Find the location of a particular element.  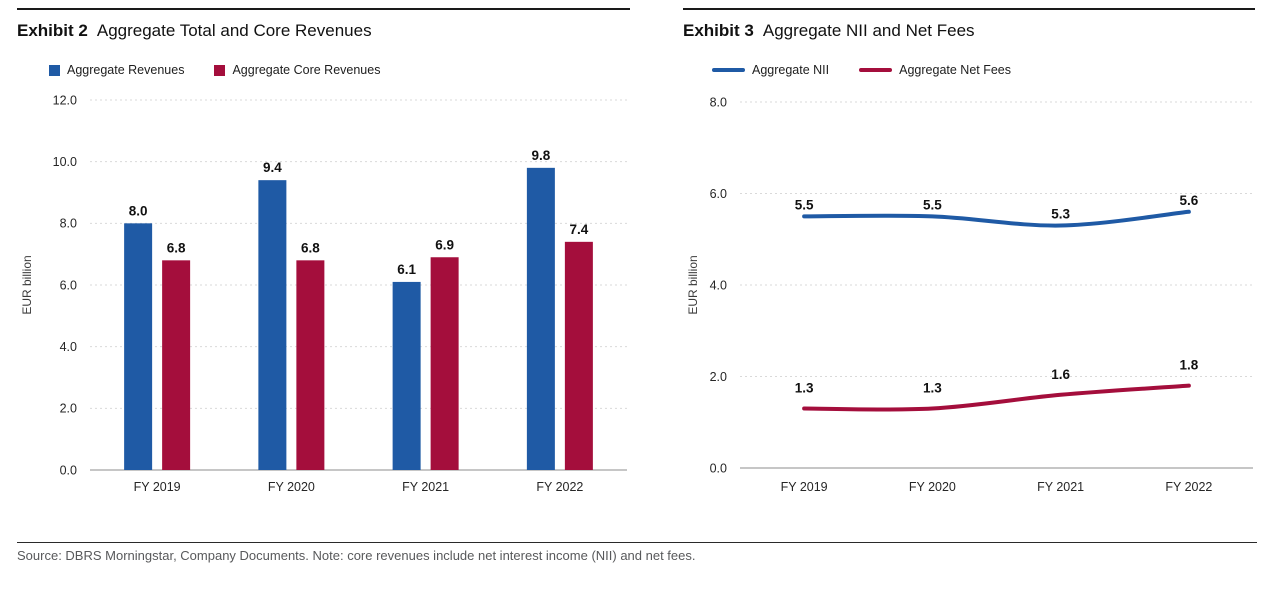

bar-value-label: 6.1 is located at coordinates (406, 269).